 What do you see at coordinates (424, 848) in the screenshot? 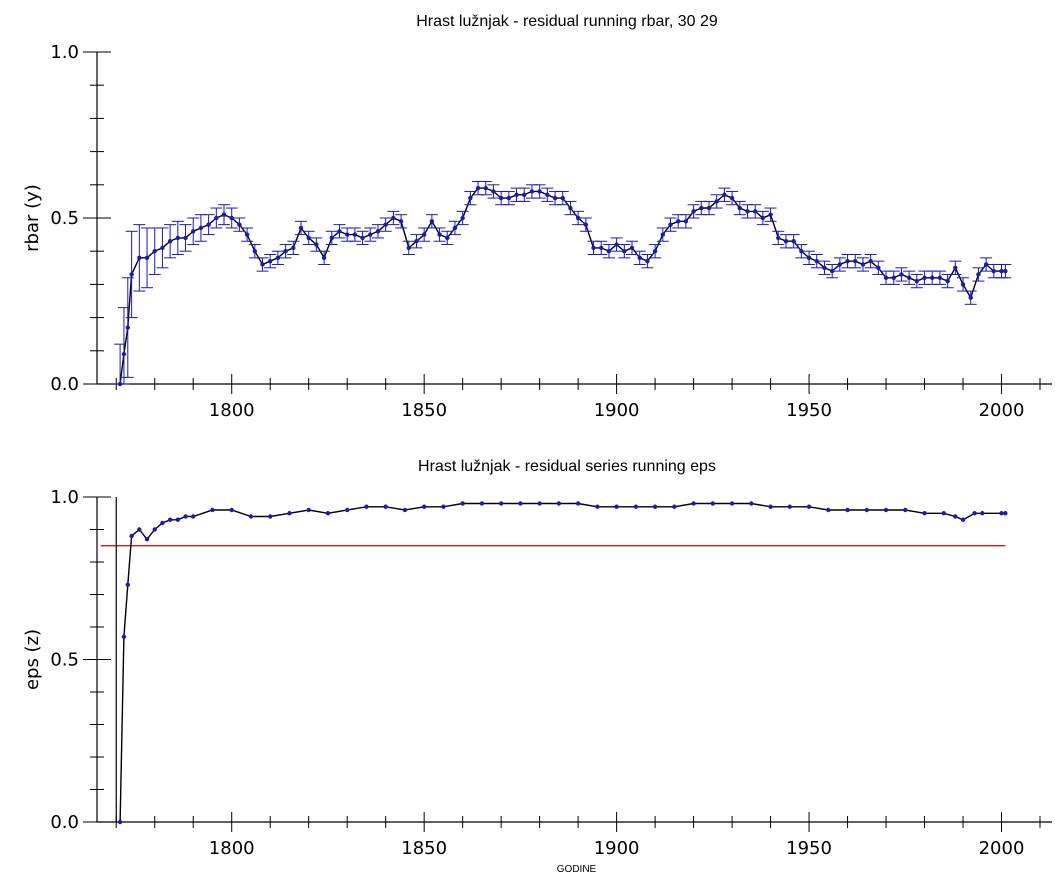
I see `x-tick-label: 1850` at bounding box center [424, 848].